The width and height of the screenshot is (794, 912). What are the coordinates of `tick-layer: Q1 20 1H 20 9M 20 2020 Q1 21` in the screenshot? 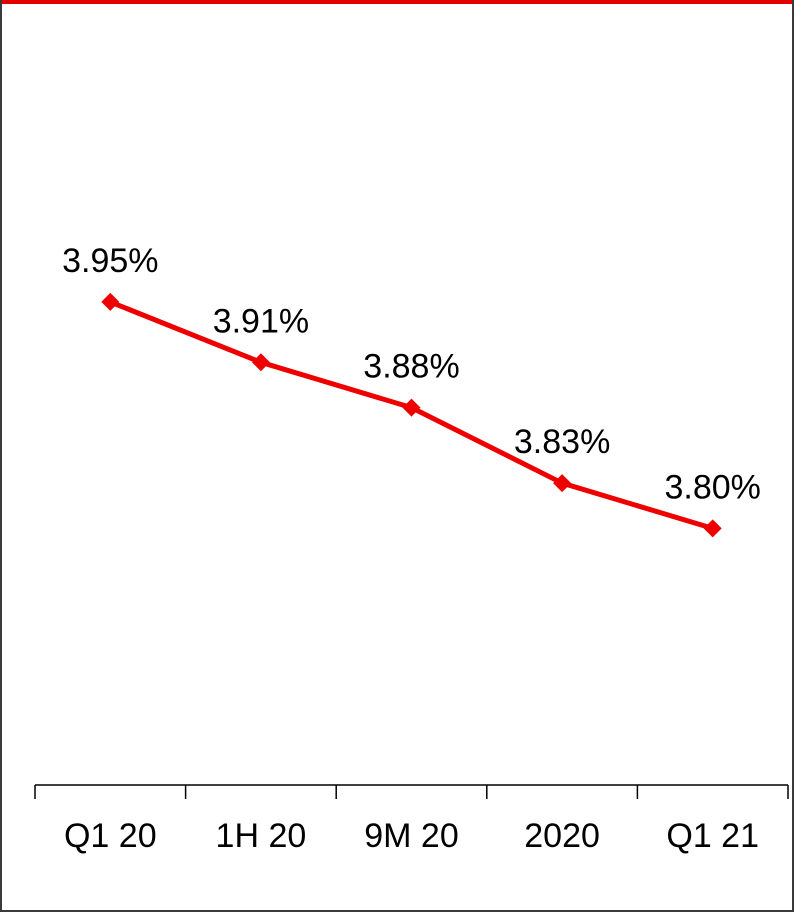 It's located at (411, 820).